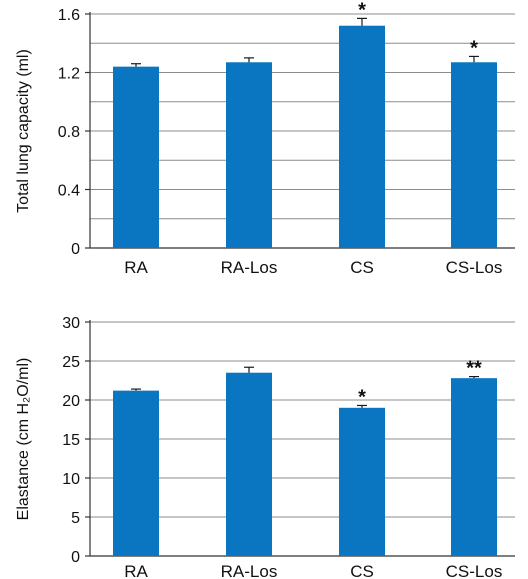 The height and width of the screenshot is (579, 528). Describe the element at coordinates (69, 132) in the screenshot. I see `y-tick-label: 0.8` at that location.